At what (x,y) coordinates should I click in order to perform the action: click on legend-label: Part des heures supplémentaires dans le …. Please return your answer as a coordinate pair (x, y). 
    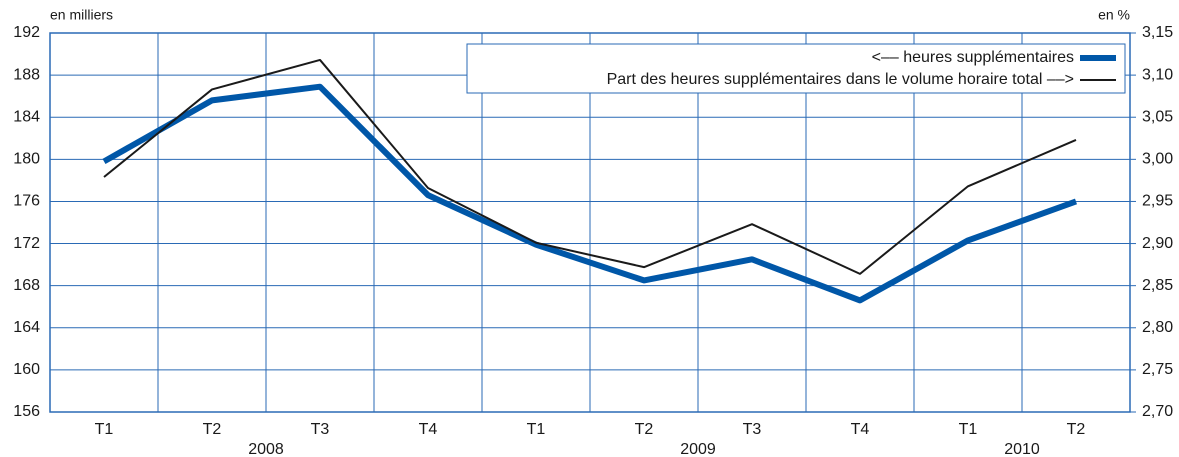
    Looking at the image, I should click on (840, 79).